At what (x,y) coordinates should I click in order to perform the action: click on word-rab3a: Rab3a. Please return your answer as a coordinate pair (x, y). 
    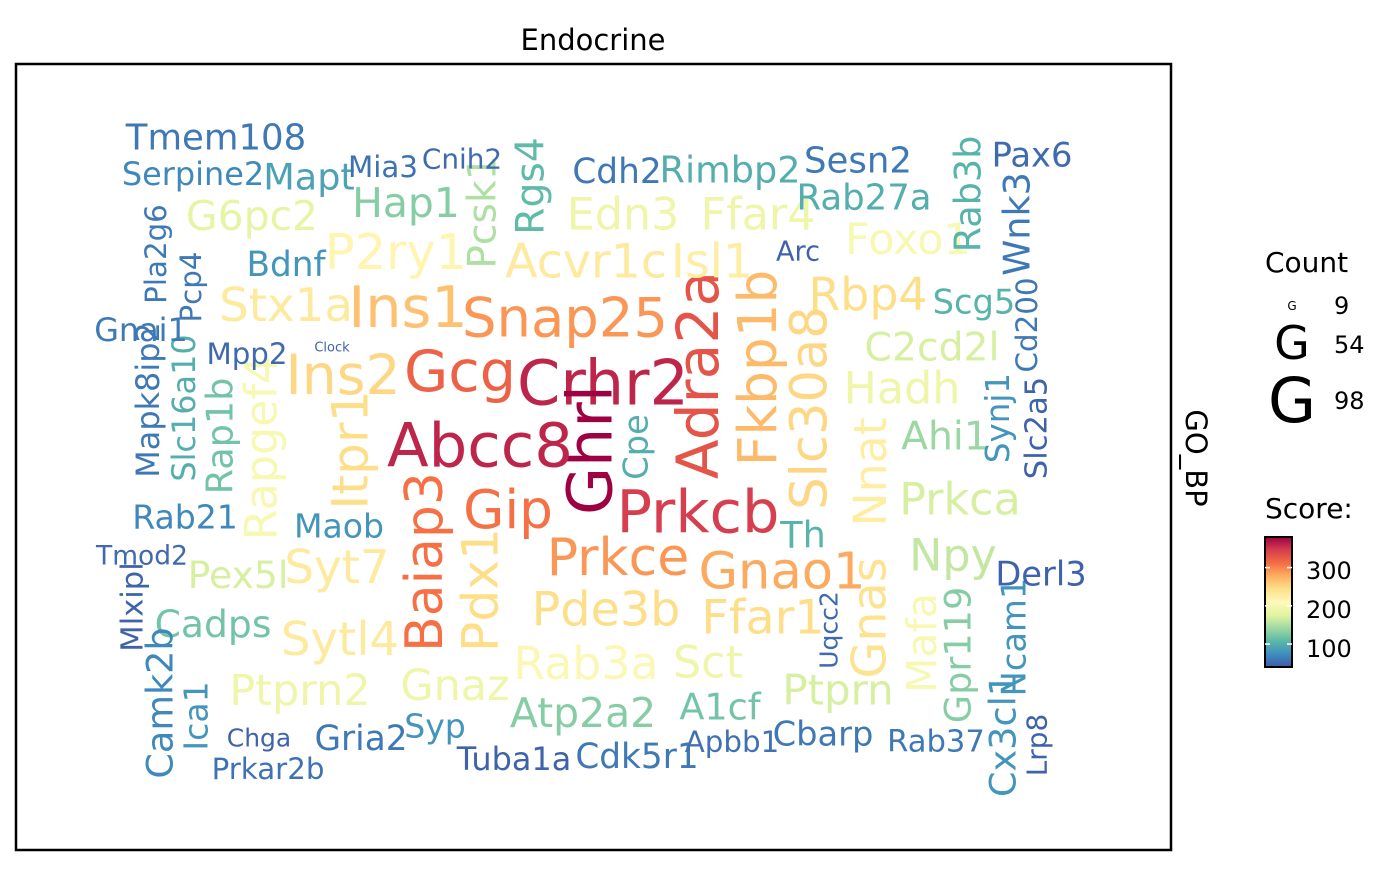
    Looking at the image, I should click on (585, 663).